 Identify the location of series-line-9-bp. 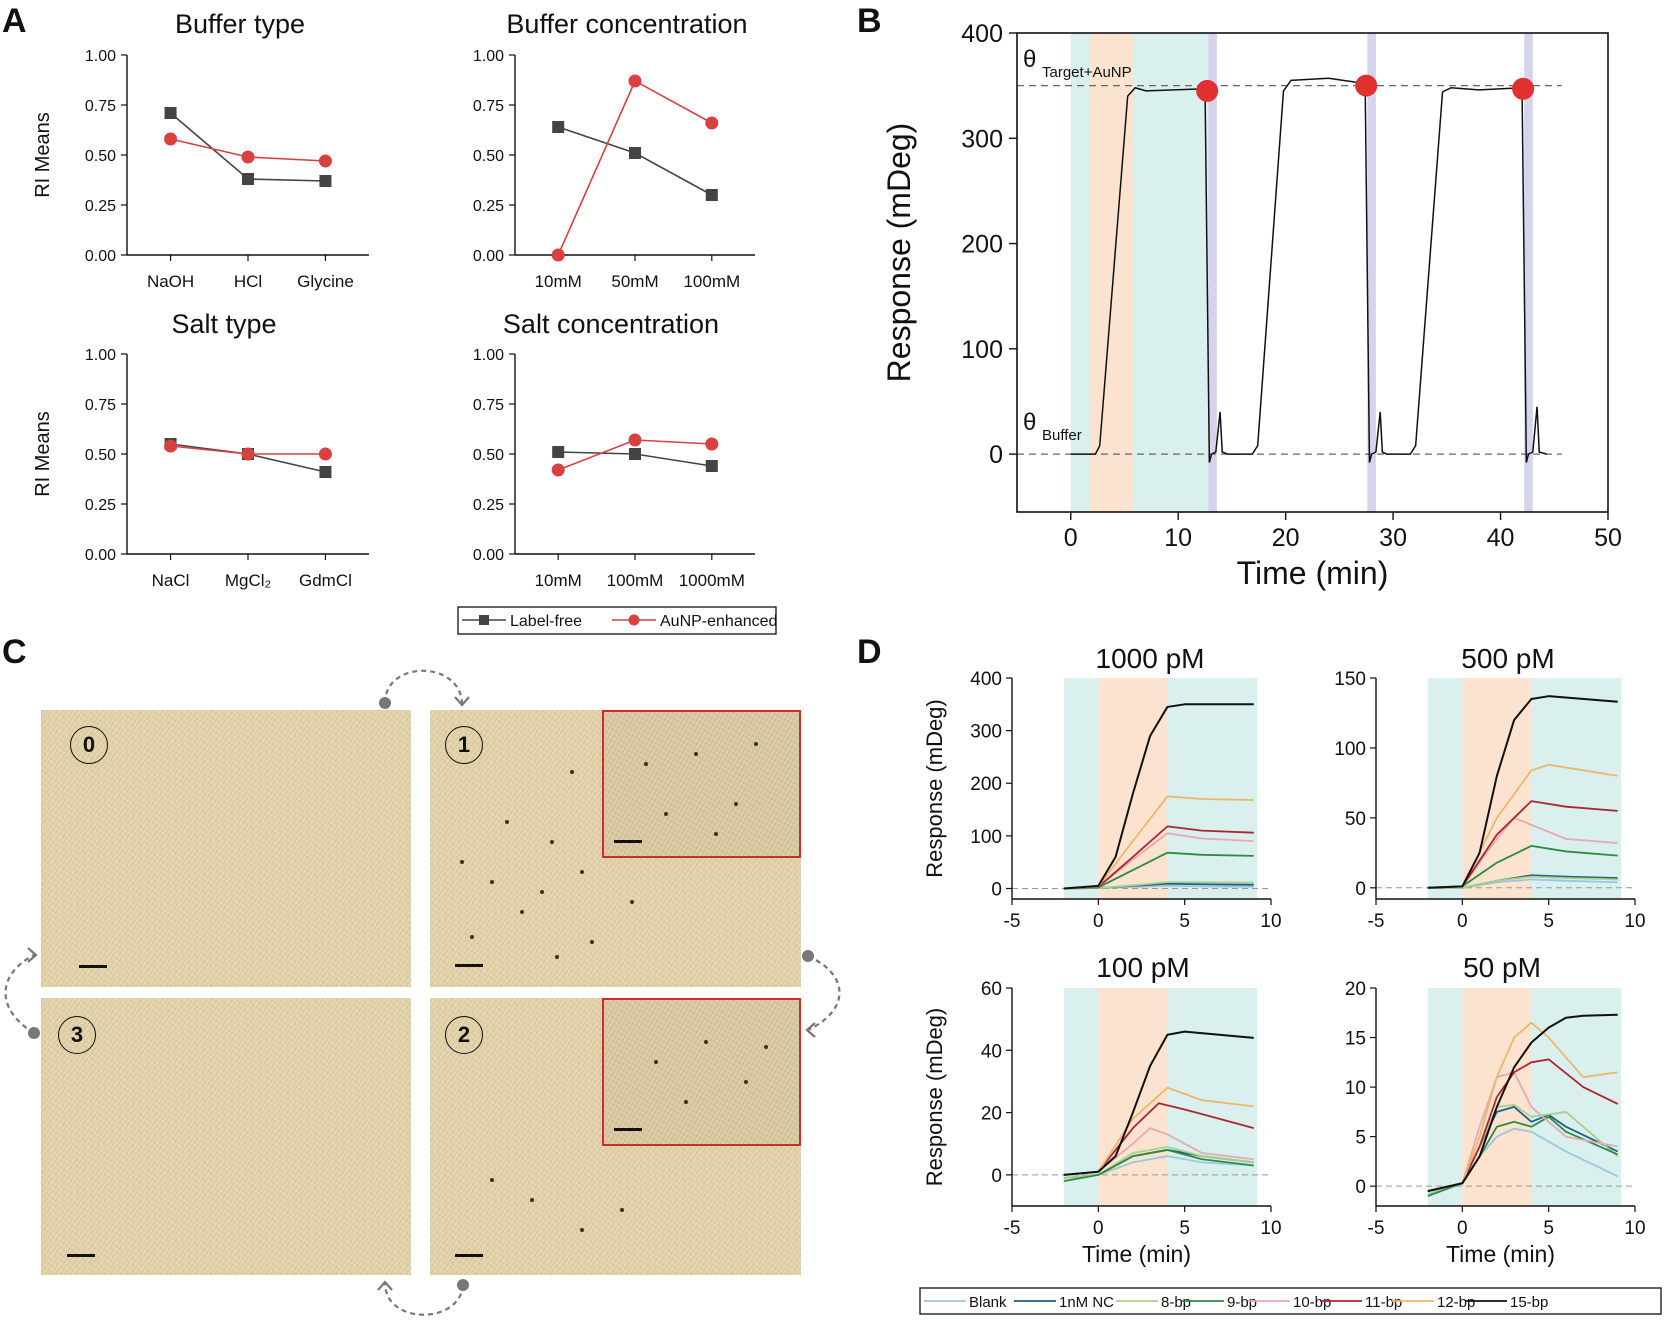
(1158, 1165).